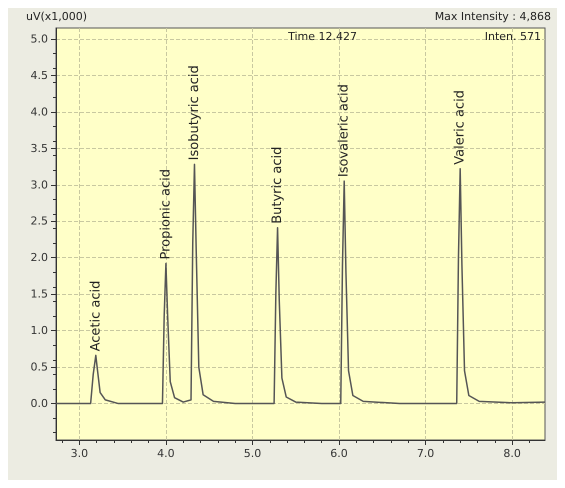 The image size is (565, 488). What do you see at coordinates (39, 185) in the screenshot?
I see `y-tick-label: 3.0` at bounding box center [39, 185].